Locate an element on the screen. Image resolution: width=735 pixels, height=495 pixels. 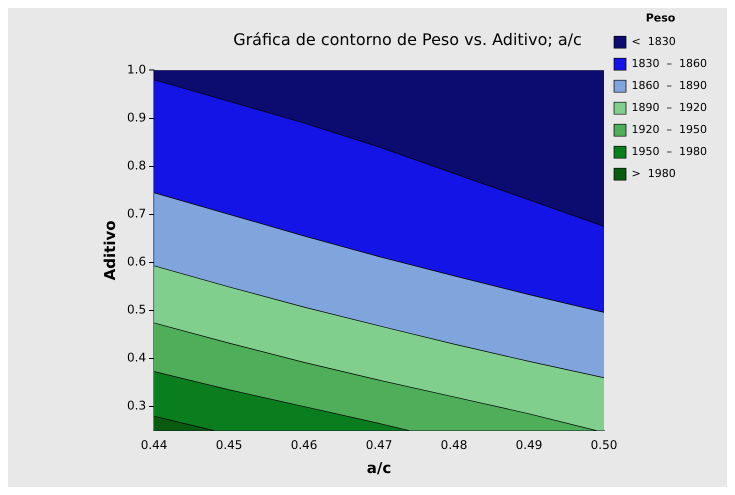
y-tick-label: 0.6 is located at coordinates (136, 261).